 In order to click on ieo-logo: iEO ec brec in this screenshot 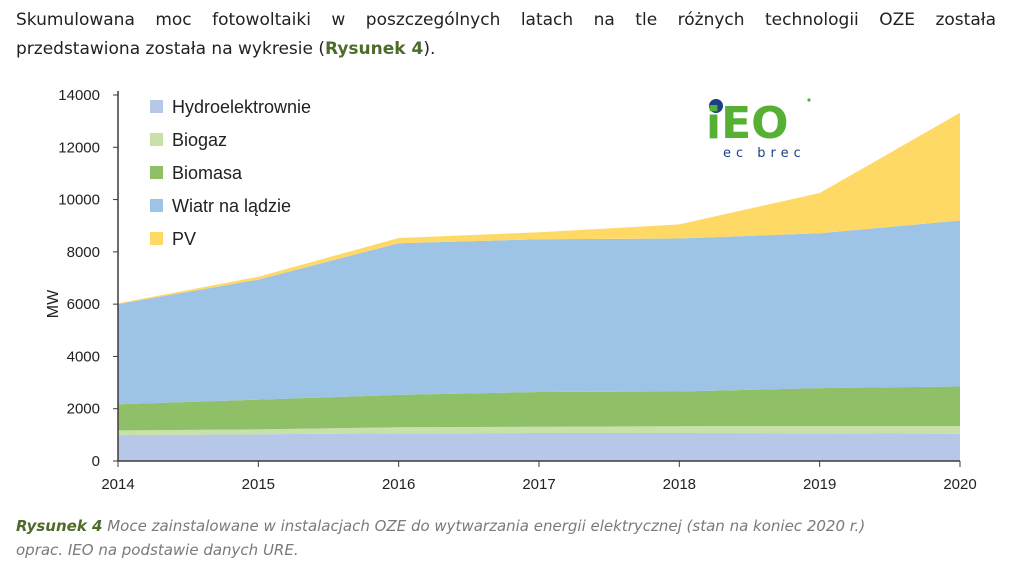, I will do `click(758, 129)`.